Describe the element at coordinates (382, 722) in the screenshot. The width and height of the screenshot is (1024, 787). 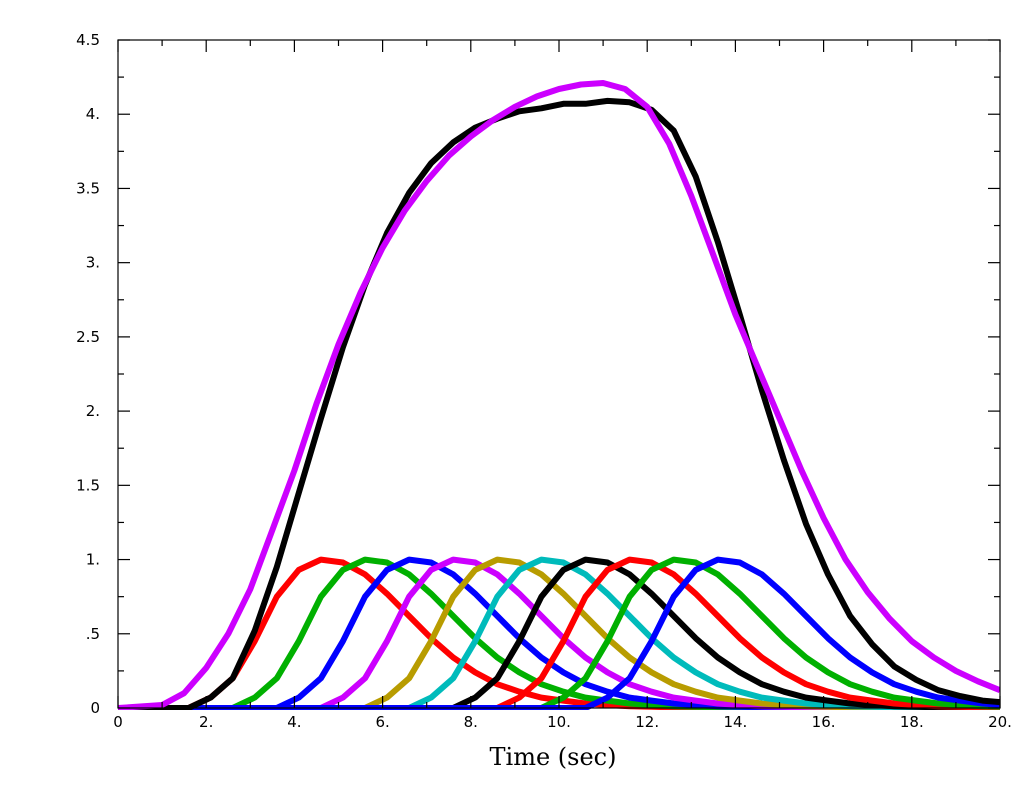
I see `x-tick-label: 6.` at that location.